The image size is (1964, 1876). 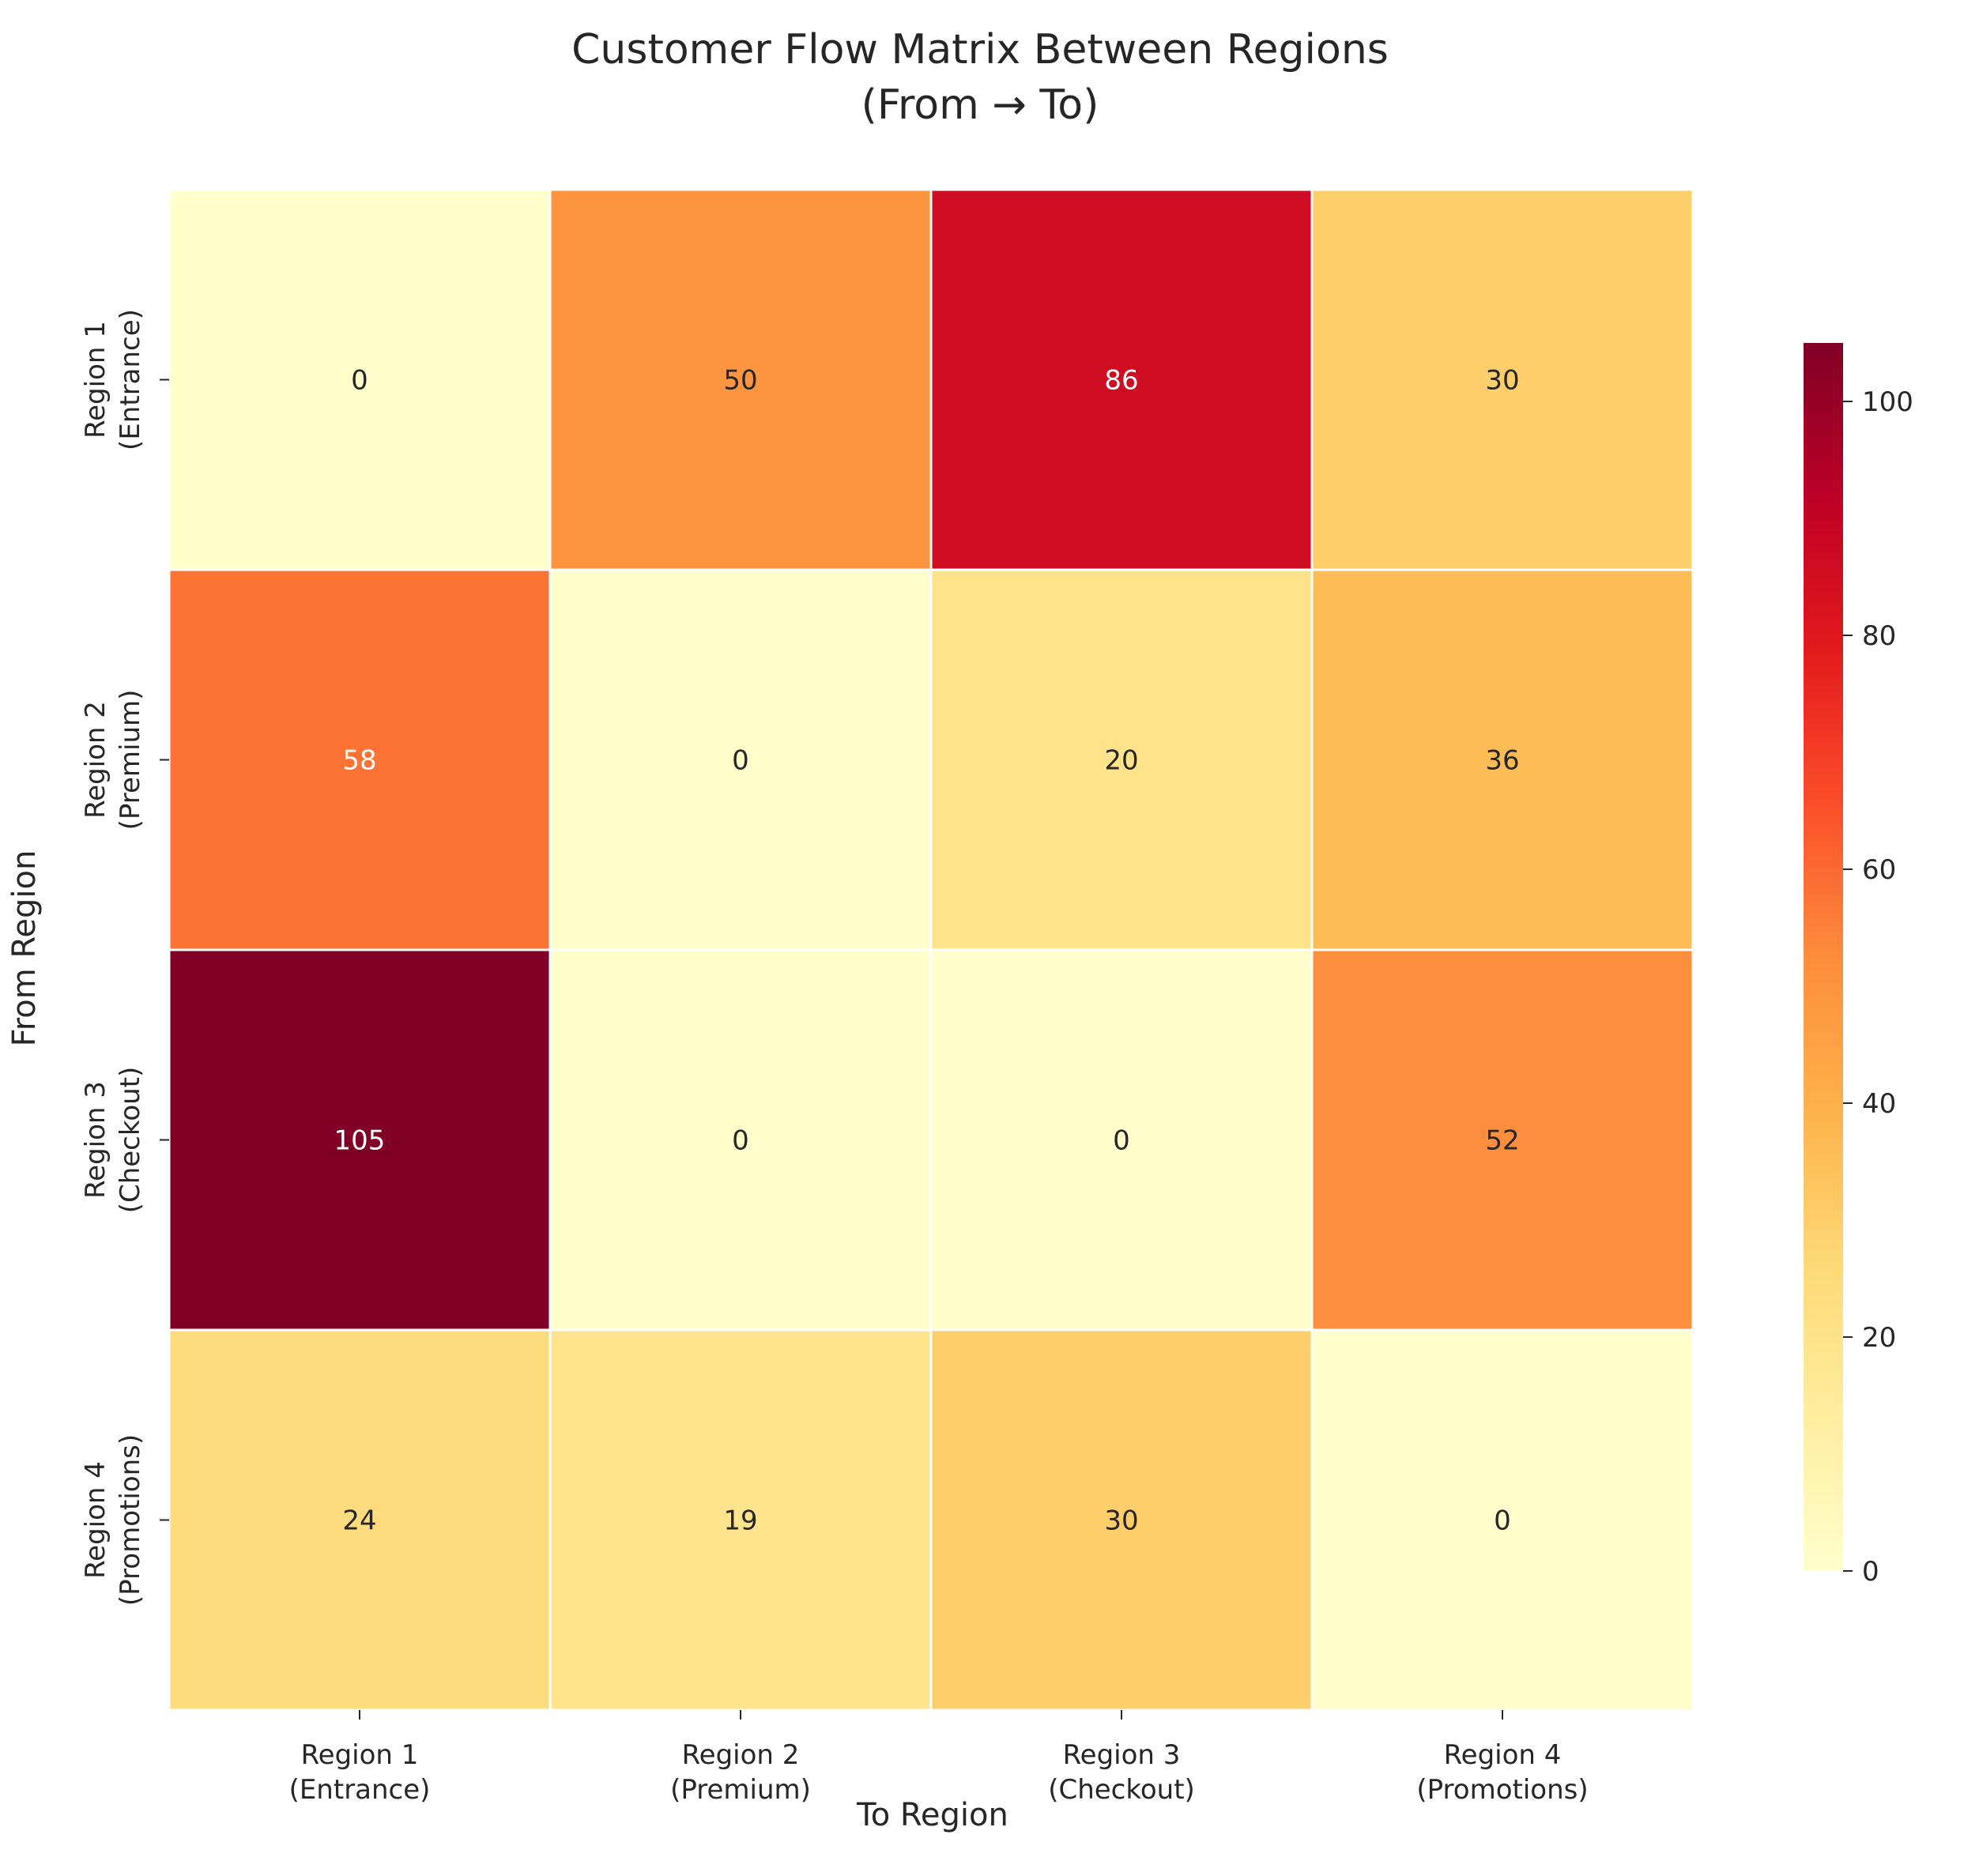 What do you see at coordinates (96, 380) in the screenshot?
I see `y-tick-label: Region 1` at bounding box center [96, 380].